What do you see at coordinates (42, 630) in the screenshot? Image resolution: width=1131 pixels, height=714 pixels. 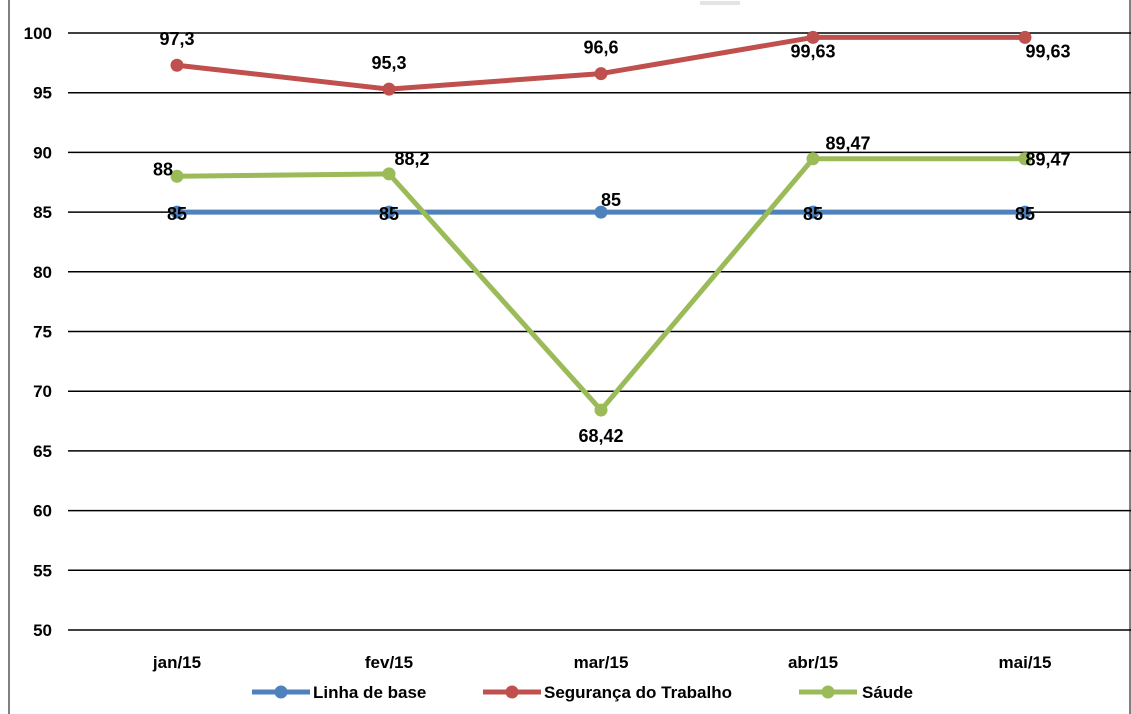 I see `y-tick-label: 50` at bounding box center [42, 630].